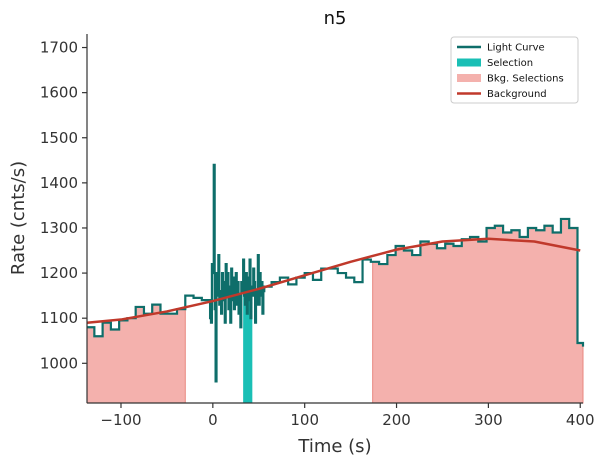 The height and width of the screenshot is (465, 605). What do you see at coordinates (59, 138) in the screenshot?
I see `y-tick-label: 1500` at bounding box center [59, 138].